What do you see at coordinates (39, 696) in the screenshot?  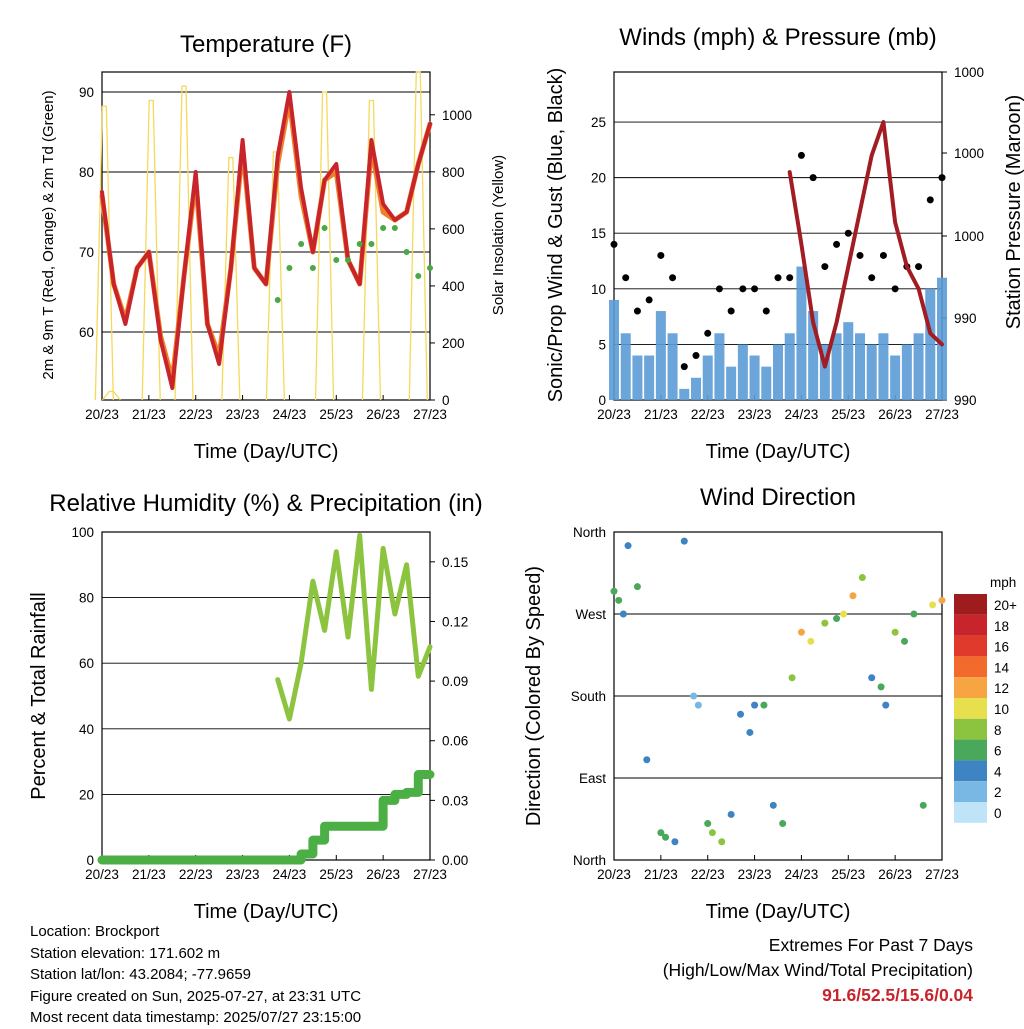 I see `humidity-ylabel-left: Percent & Total Rainfall` at bounding box center [39, 696].